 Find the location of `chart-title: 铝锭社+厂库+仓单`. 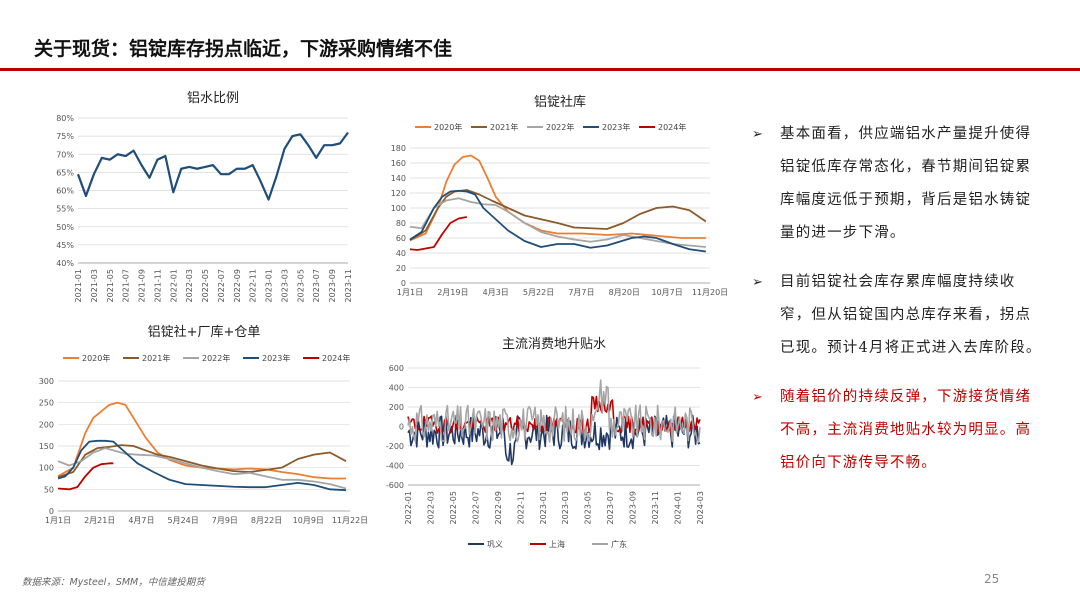

chart-title: 铝锭社+厂库+仓单 is located at coordinates (204, 332).